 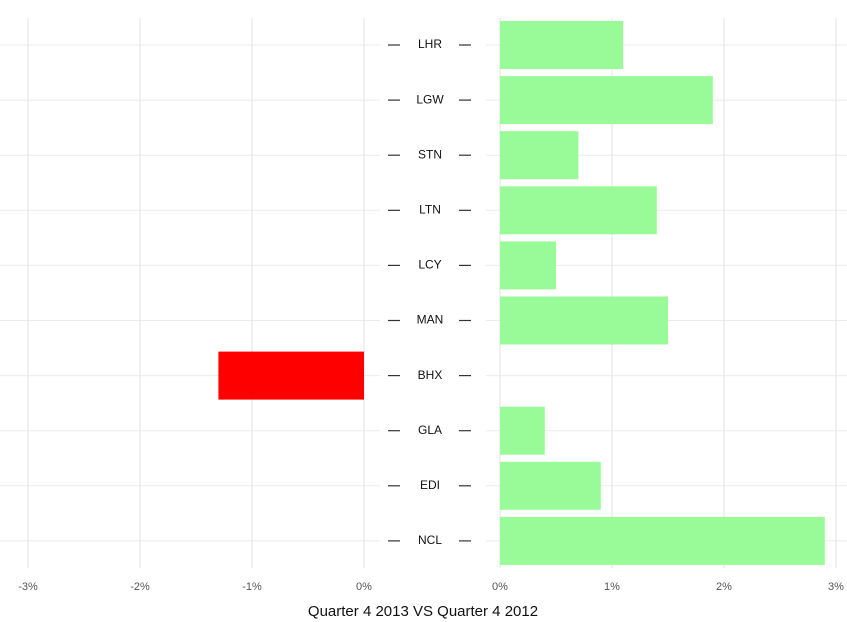 I want to click on x-tick-label: -1%, so click(x=252, y=587).